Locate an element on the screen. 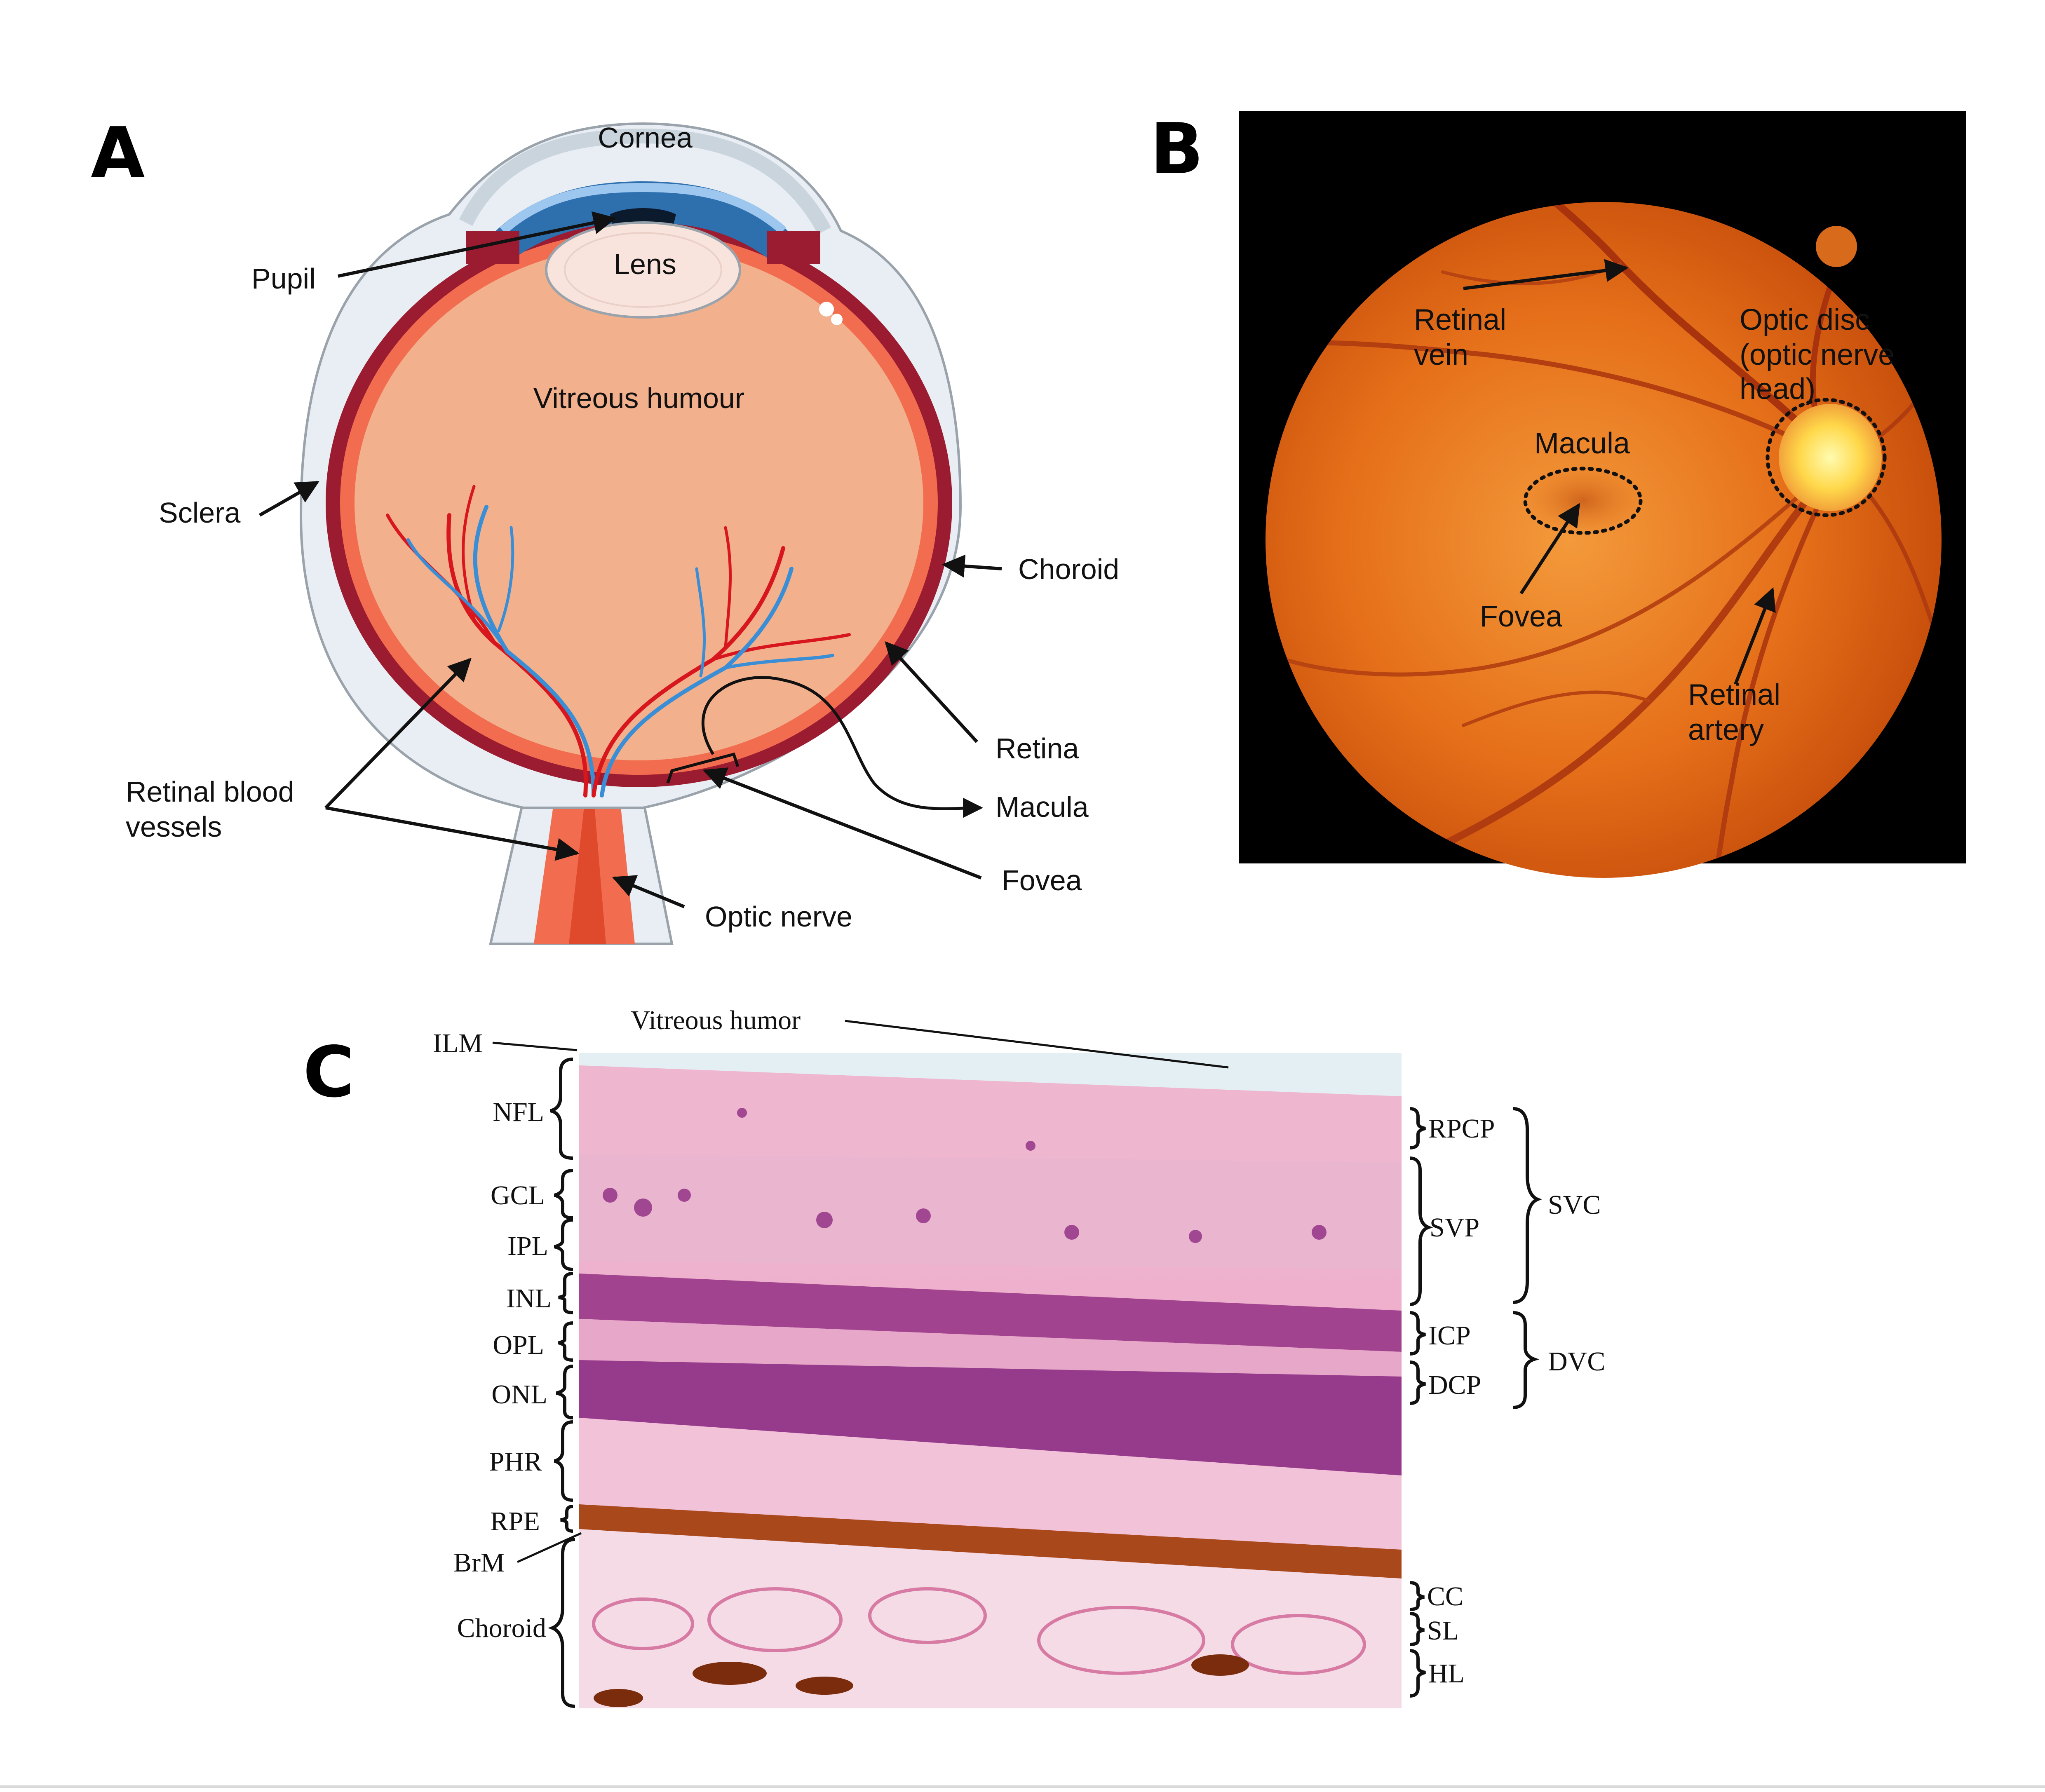  panel-a-arrows is located at coordinates (630, 559).